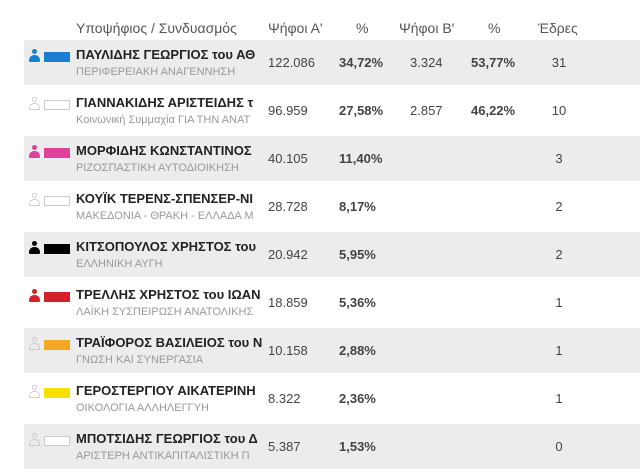 Image resolution: width=640 pixels, height=473 pixels. What do you see at coordinates (288, 254) in the screenshot?
I see `votes-a: 20.942` at bounding box center [288, 254].